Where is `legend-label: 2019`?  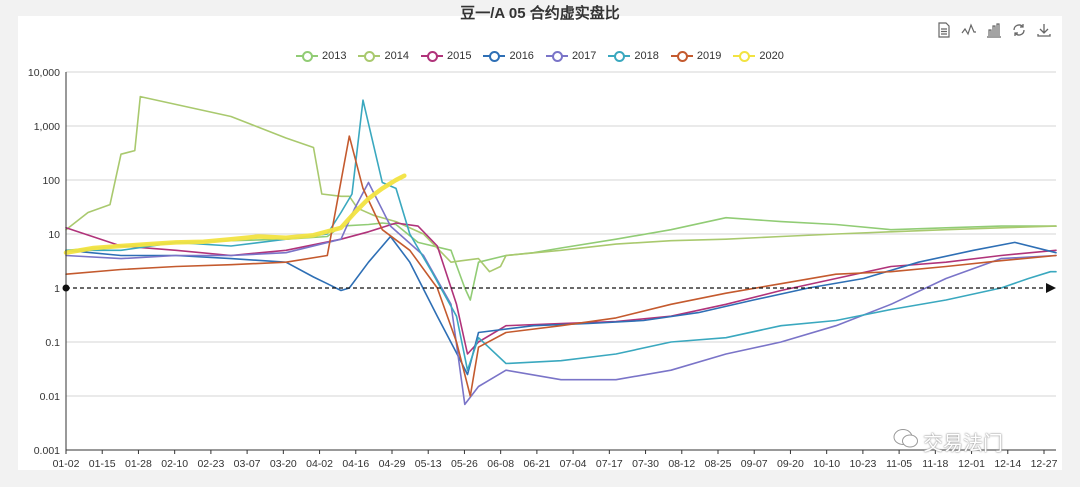
legend-label: 2019 is located at coordinates (709, 56).